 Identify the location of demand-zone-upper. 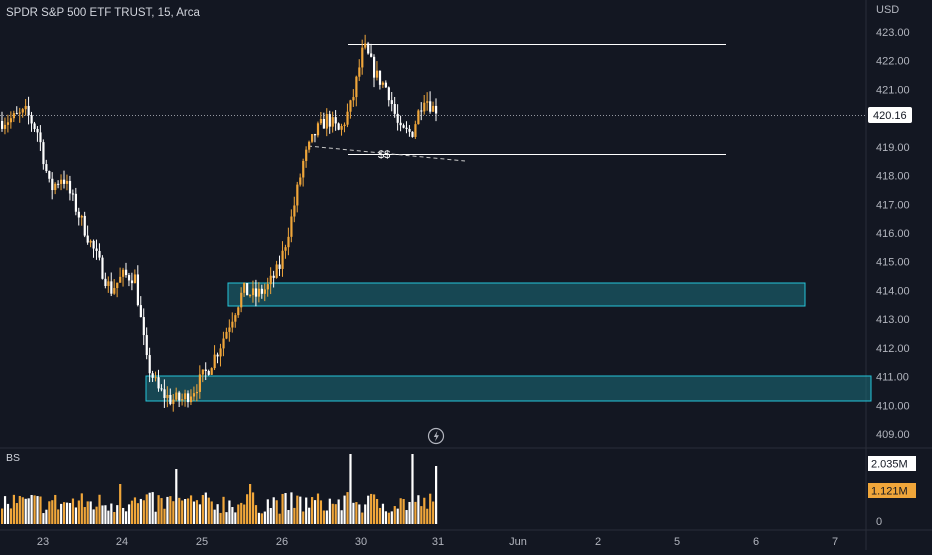
(516, 294).